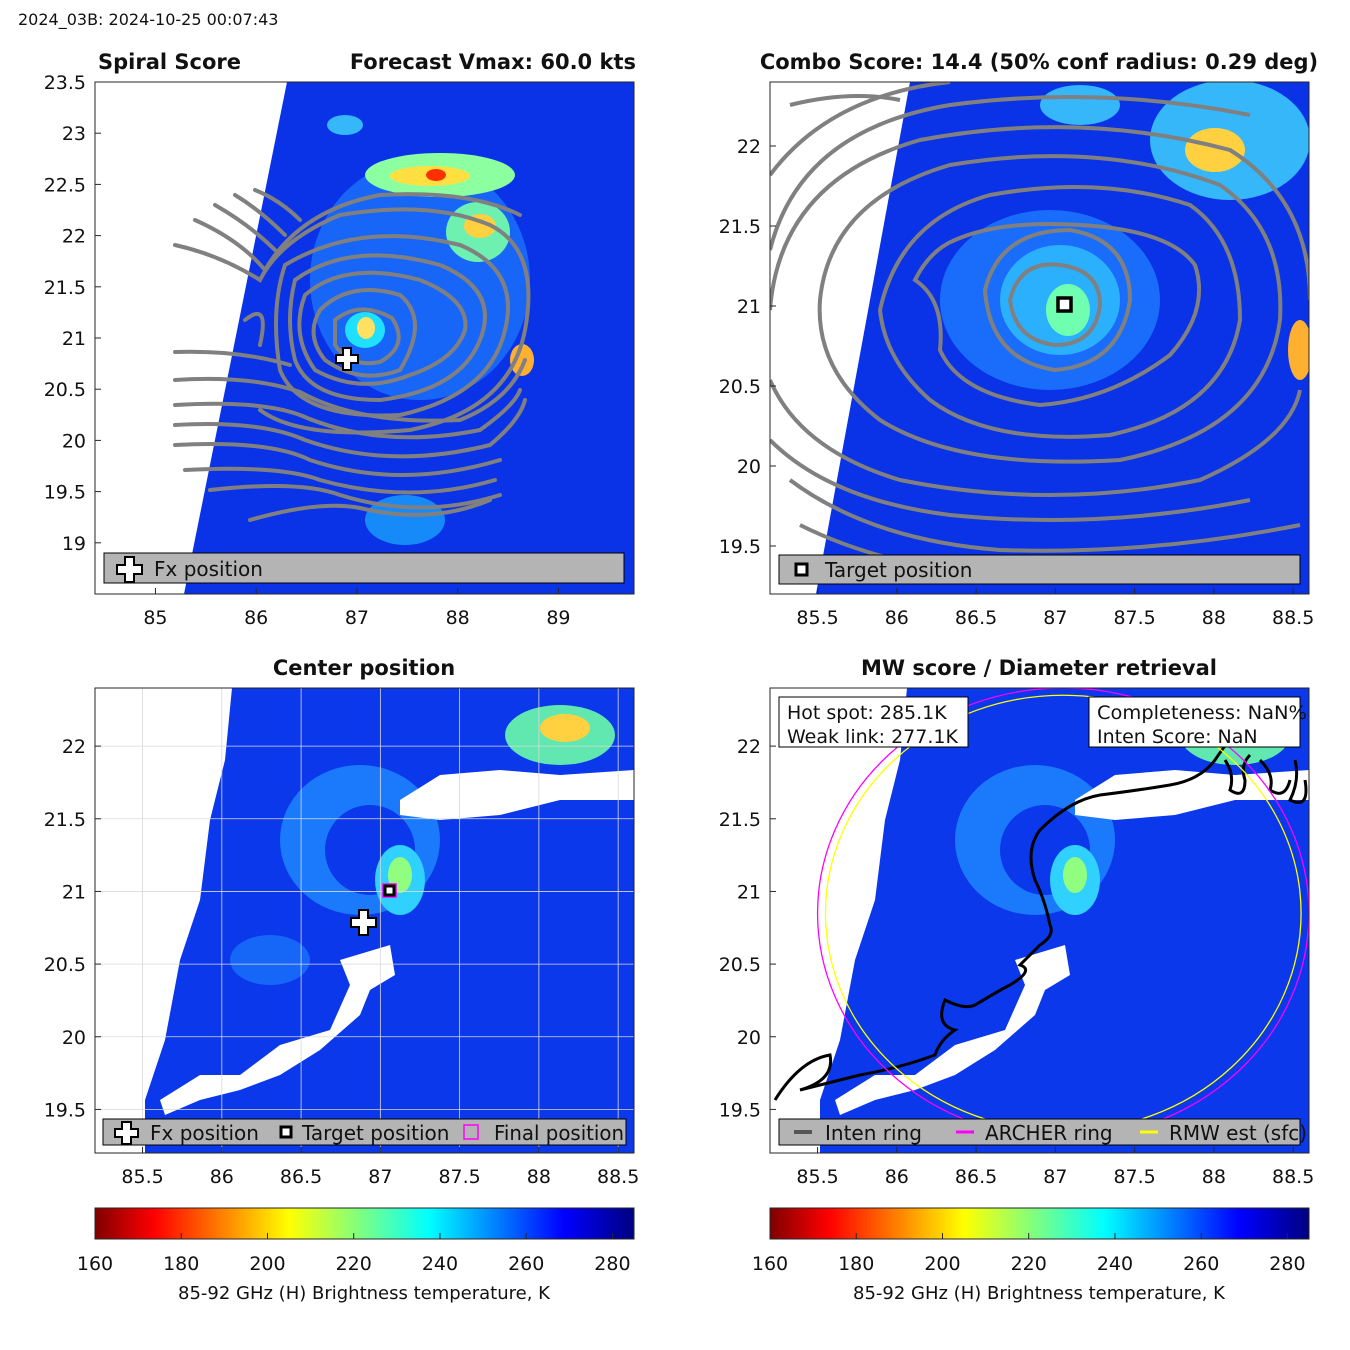  What do you see at coordinates (74, 441) in the screenshot?
I see `spiral-ytick-2: 20` at bounding box center [74, 441].